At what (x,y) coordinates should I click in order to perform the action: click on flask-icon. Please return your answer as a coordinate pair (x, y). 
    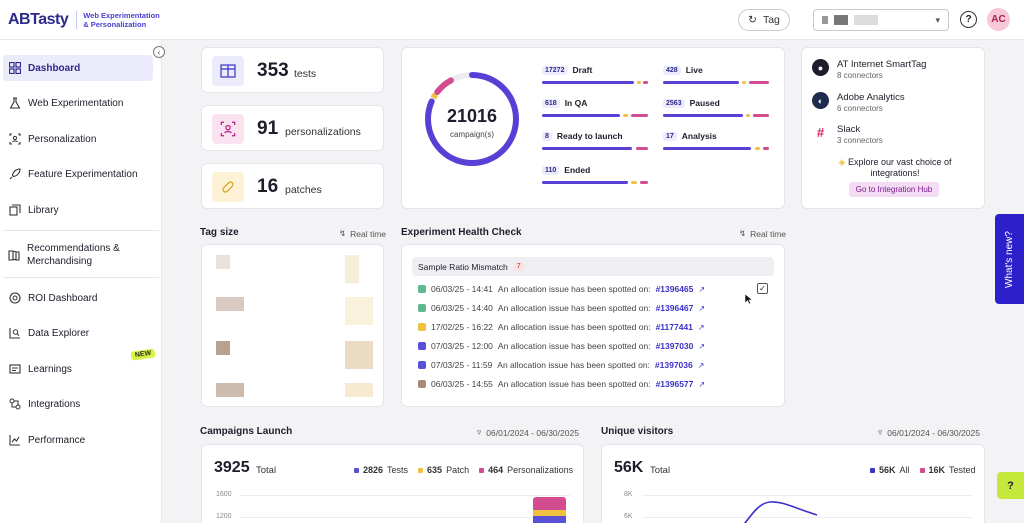
    Looking at the image, I should click on (14, 103).